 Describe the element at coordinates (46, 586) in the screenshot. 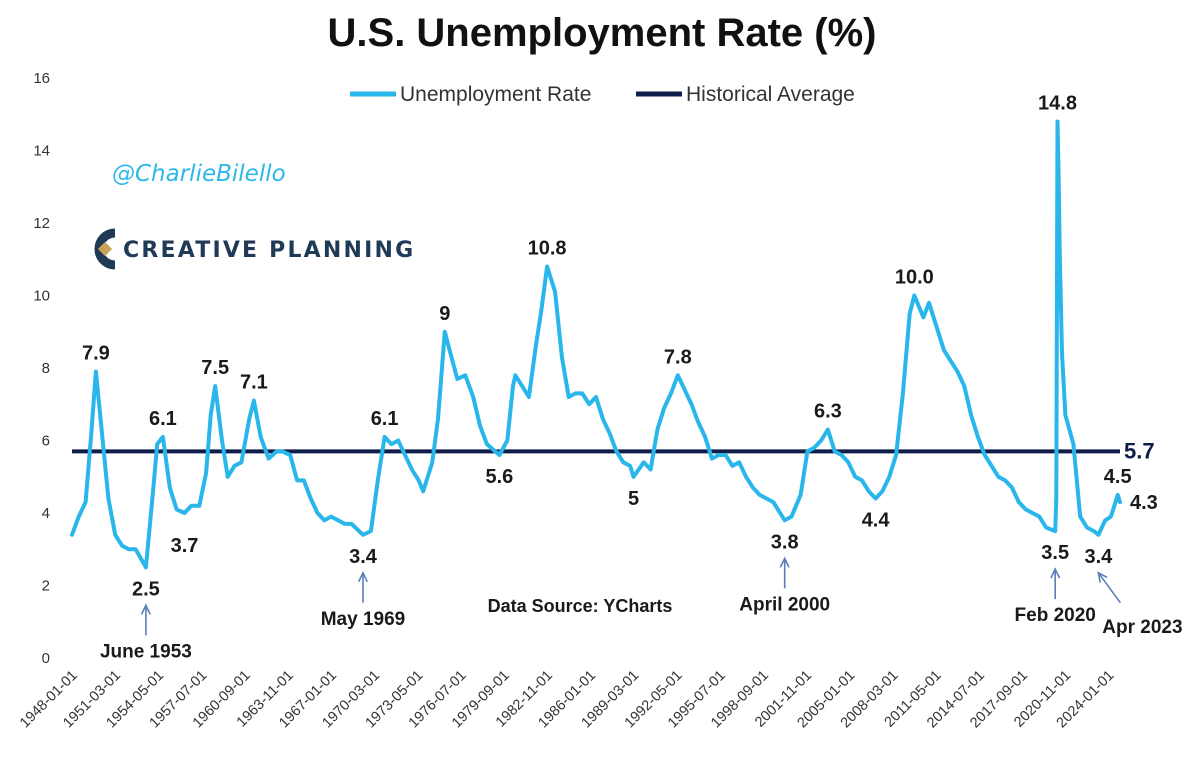

I see `y-tick-label: 2` at that location.